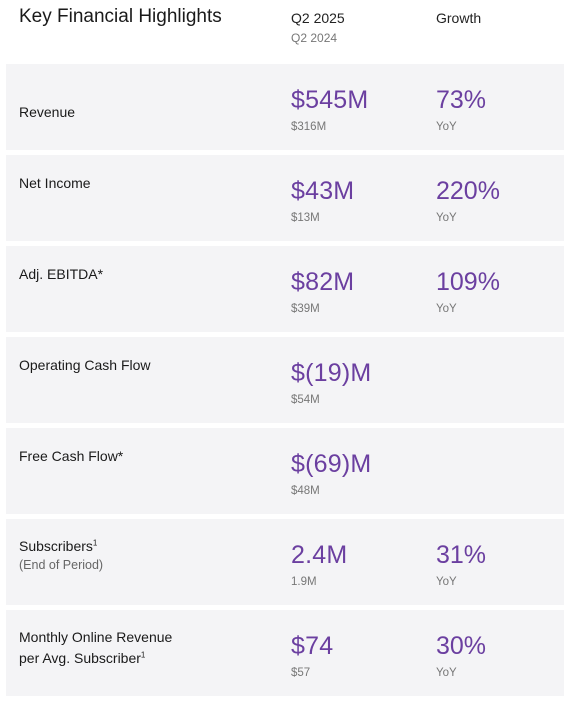 The width and height of the screenshot is (567, 701). What do you see at coordinates (85, 365) in the screenshot?
I see `metric-label: Operating Cash Flow` at bounding box center [85, 365].